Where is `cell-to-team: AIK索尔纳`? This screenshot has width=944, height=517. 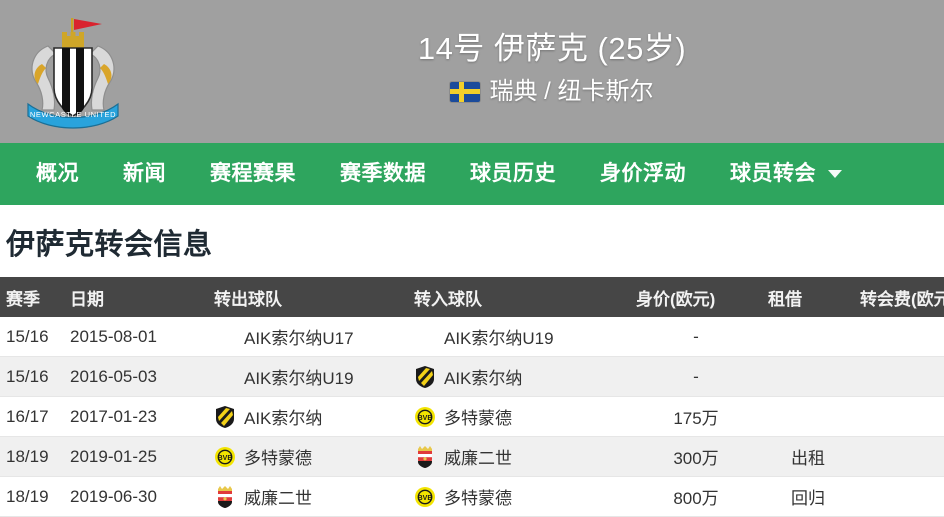
cell-to-team: AIK索尔纳 is located at coordinates (519, 376).